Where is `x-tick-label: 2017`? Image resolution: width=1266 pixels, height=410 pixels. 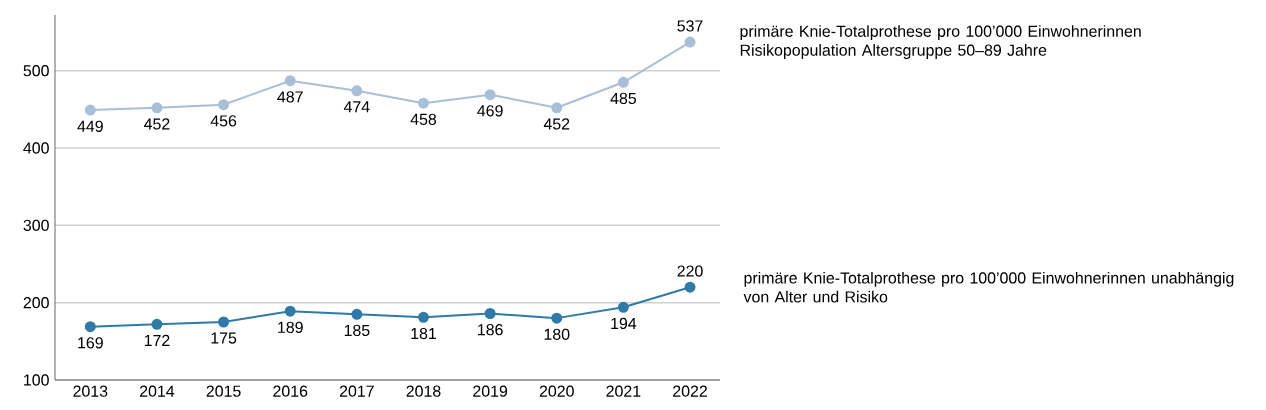 x-tick-label: 2017 is located at coordinates (356, 391).